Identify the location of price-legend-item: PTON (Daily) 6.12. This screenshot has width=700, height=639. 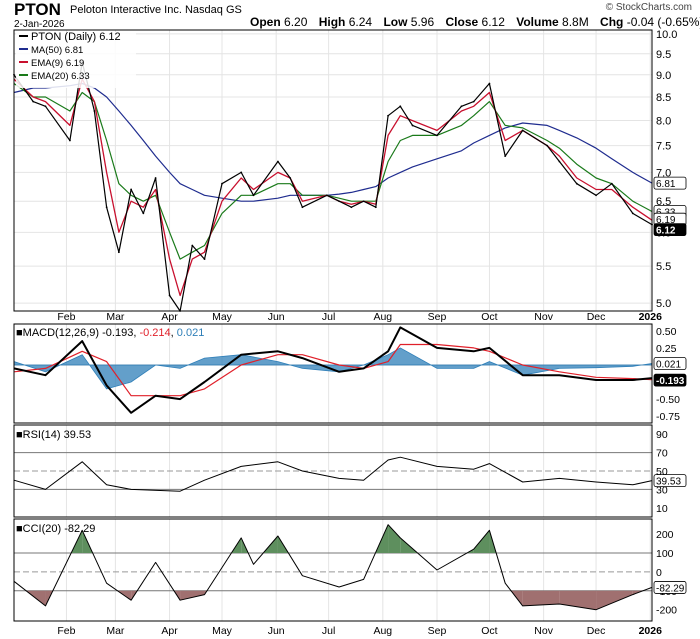
(76, 37).